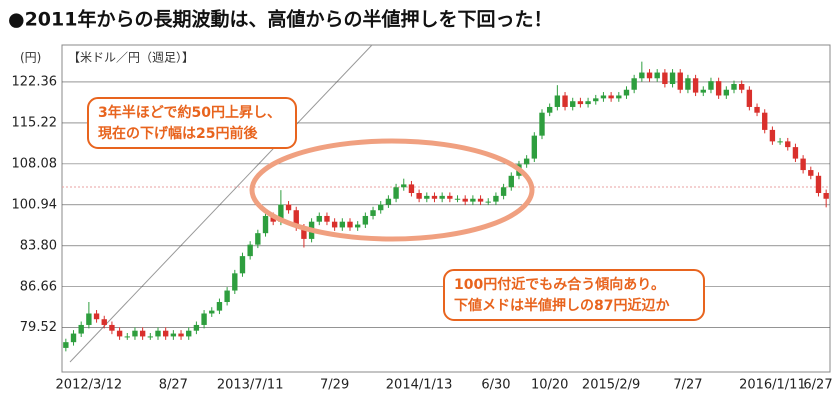 This screenshot has width=839, height=405. What do you see at coordinates (817, 385) in the screenshot?
I see `x-tick-label: 6/27` at bounding box center [817, 385].